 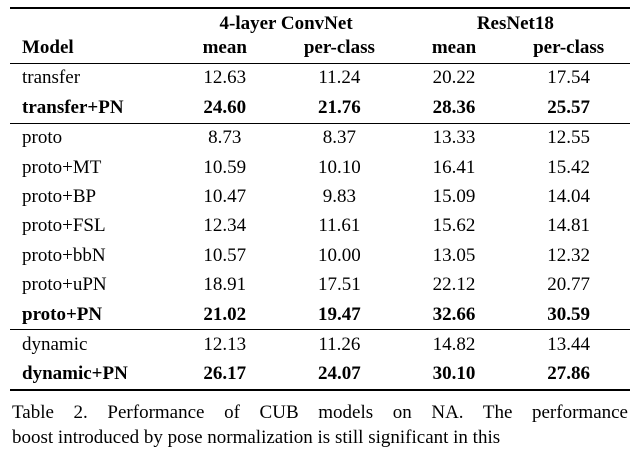 I want to click on group-header-resnet18: ResNet18, so click(x=515, y=23).